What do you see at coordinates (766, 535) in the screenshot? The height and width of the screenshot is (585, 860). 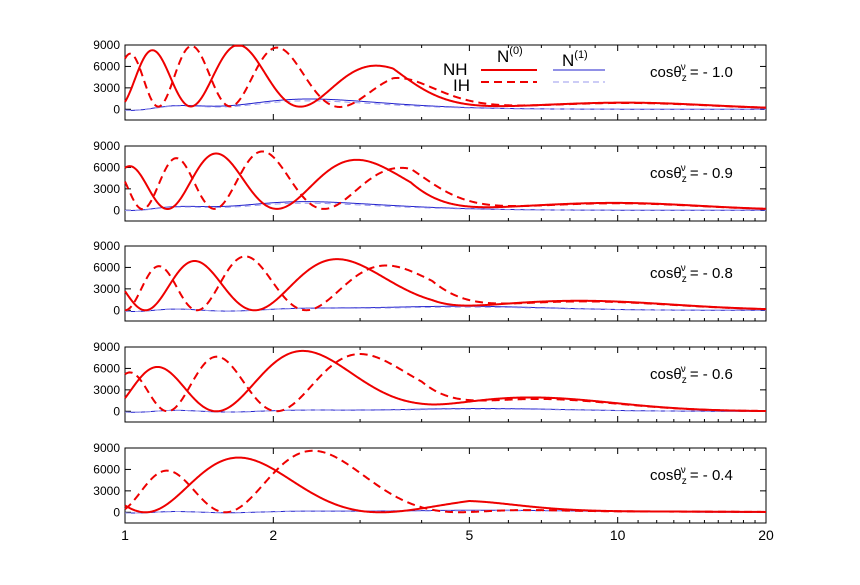 I see `x-tick-label: 20` at bounding box center [766, 535].